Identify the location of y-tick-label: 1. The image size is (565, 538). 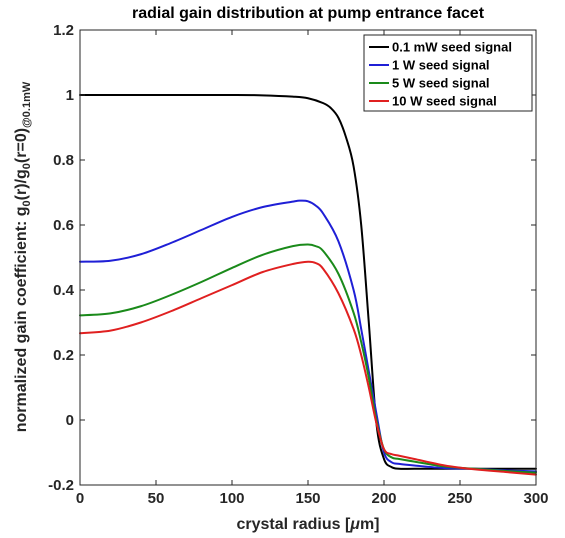
(70, 95).